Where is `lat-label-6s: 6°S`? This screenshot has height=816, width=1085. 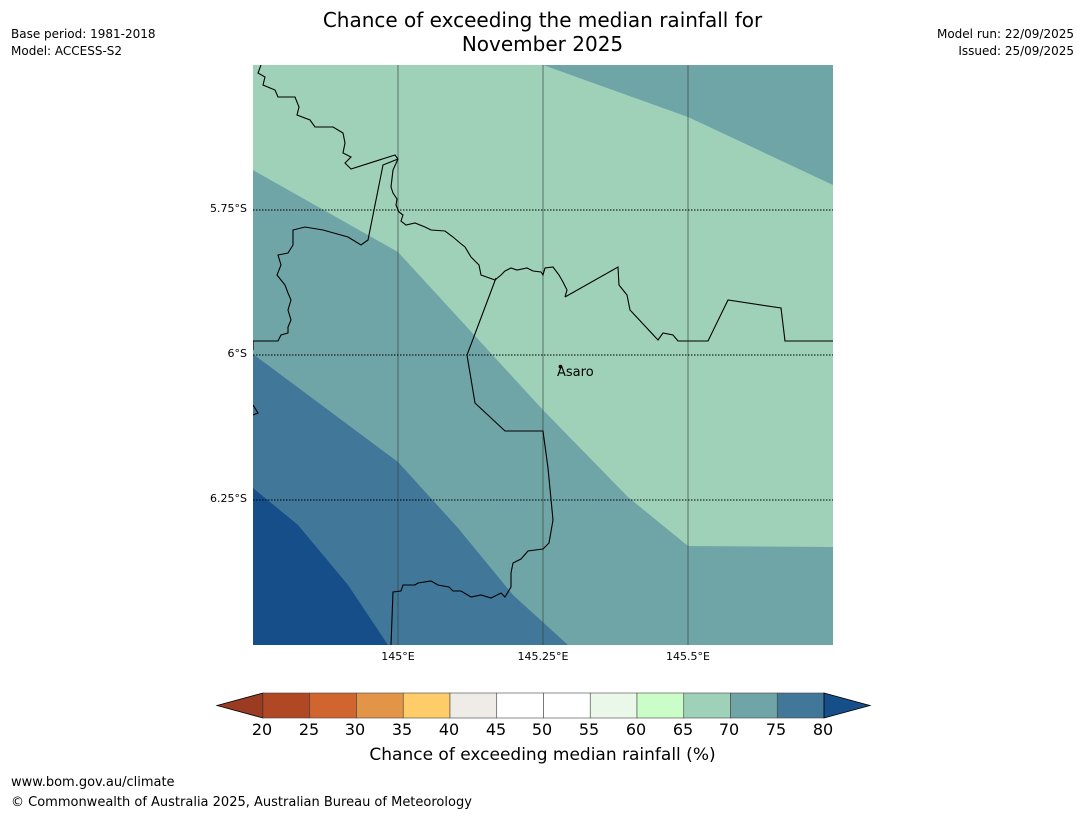
lat-label-6s: 6°S is located at coordinates (237, 353).